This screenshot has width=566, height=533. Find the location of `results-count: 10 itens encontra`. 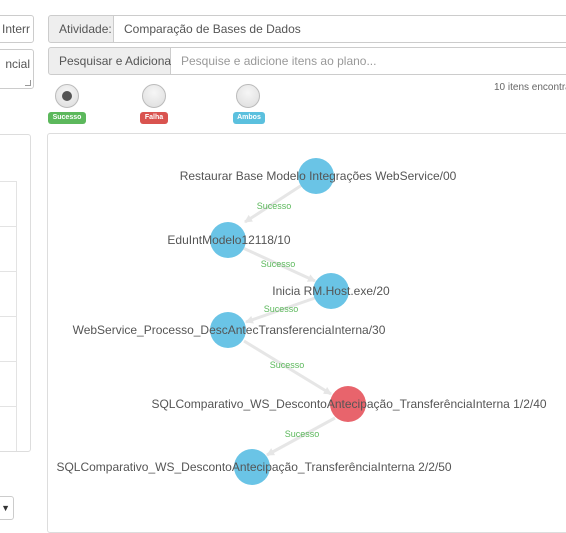

results-count: 10 itens encontra is located at coordinates (530, 87).